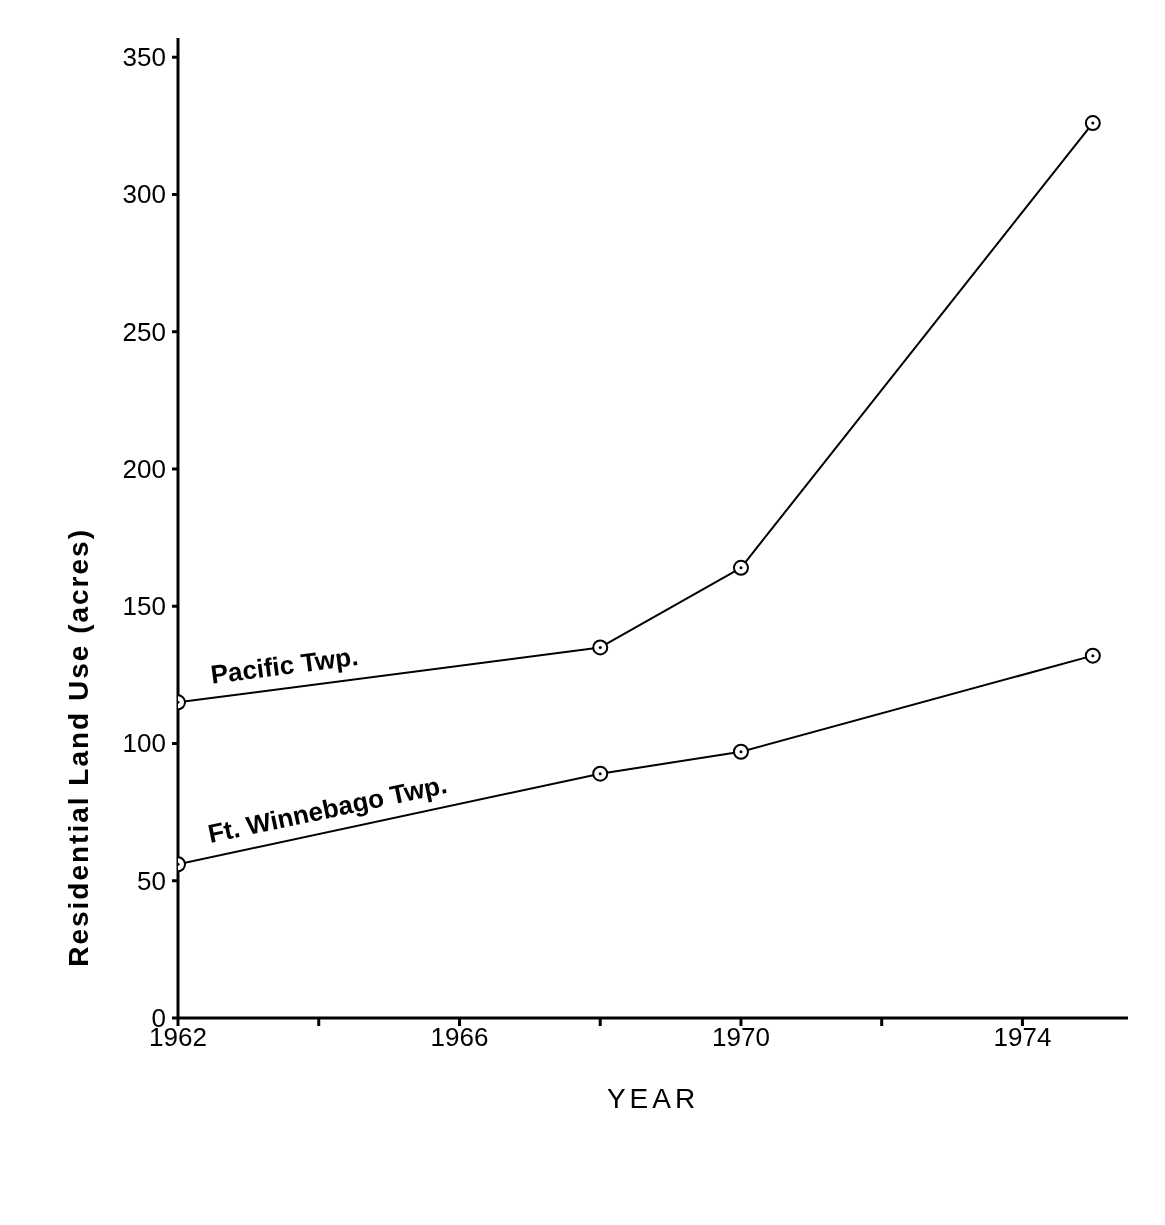 Image resolution: width=1165 pixels, height=1225 pixels. What do you see at coordinates (144, 468) in the screenshot?
I see `y-tick-label: 200` at bounding box center [144, 468].